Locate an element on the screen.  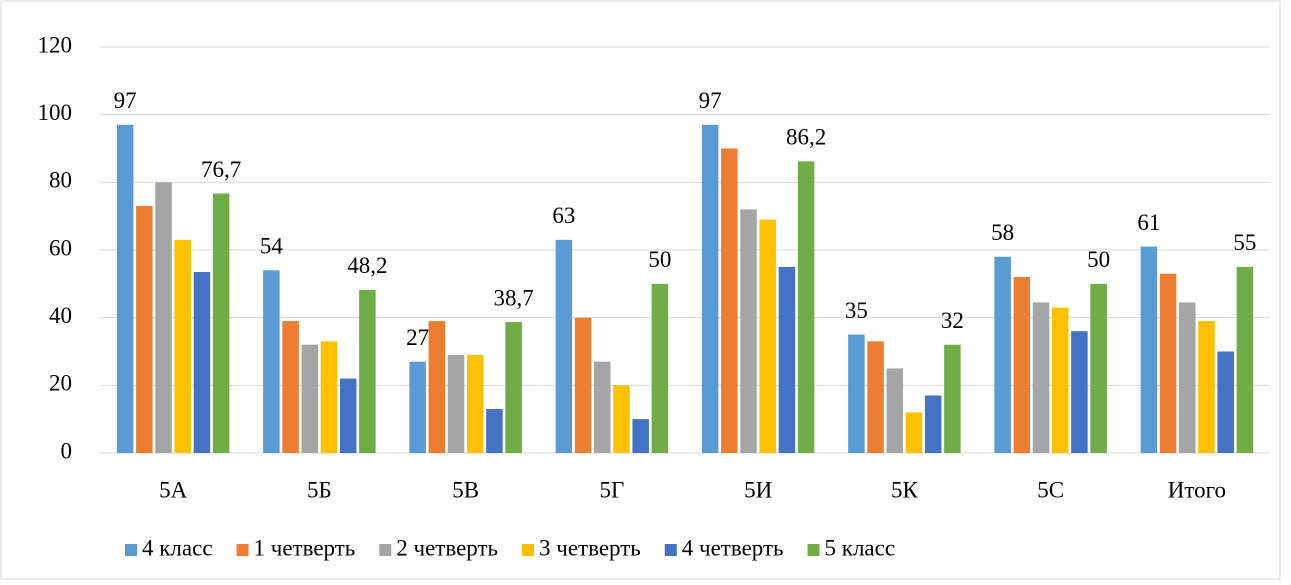
y-tick-label: 20 is located at coordinates (60, 383).